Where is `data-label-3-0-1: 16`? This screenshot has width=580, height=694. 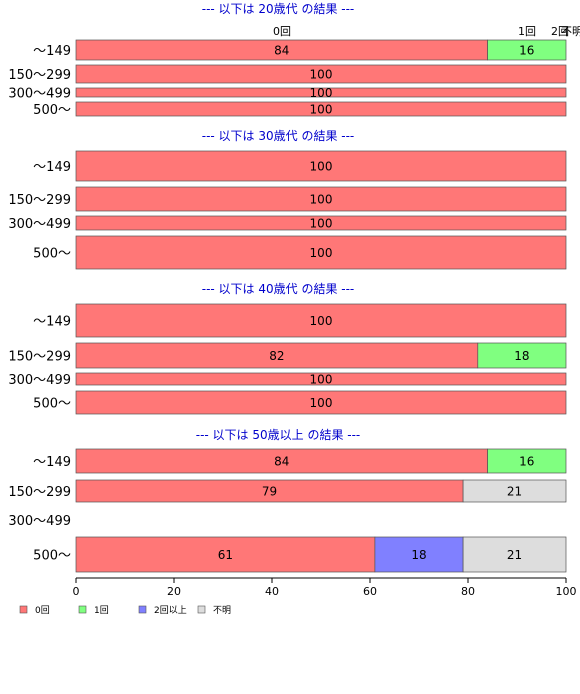
data-label-3-0-1: 16 is located at coordinates (526, 462).